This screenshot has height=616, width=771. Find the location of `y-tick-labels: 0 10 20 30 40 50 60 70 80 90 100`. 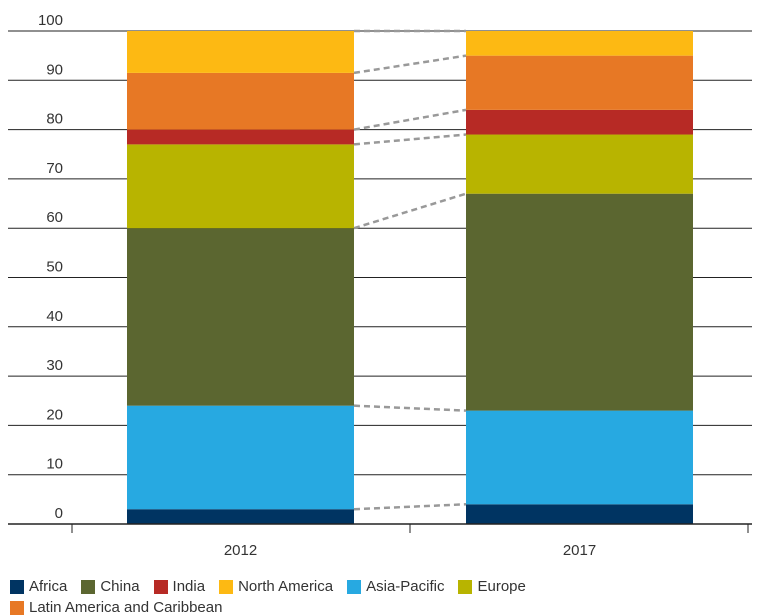

y-tick-labels: 0 10 20 30 40 50 60 70 80 90 100 is located at coordinates (50, 267).